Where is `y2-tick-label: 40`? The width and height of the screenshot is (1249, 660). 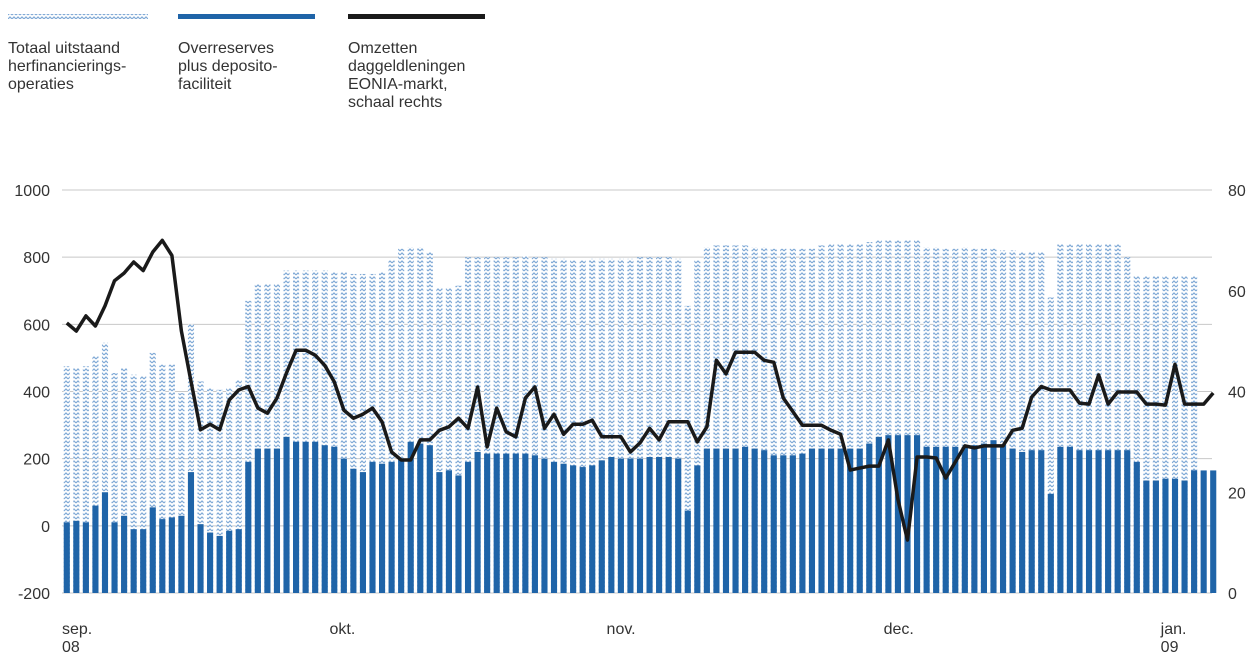 y2-tick-label: 40 is located at coordinates (1237, 393).